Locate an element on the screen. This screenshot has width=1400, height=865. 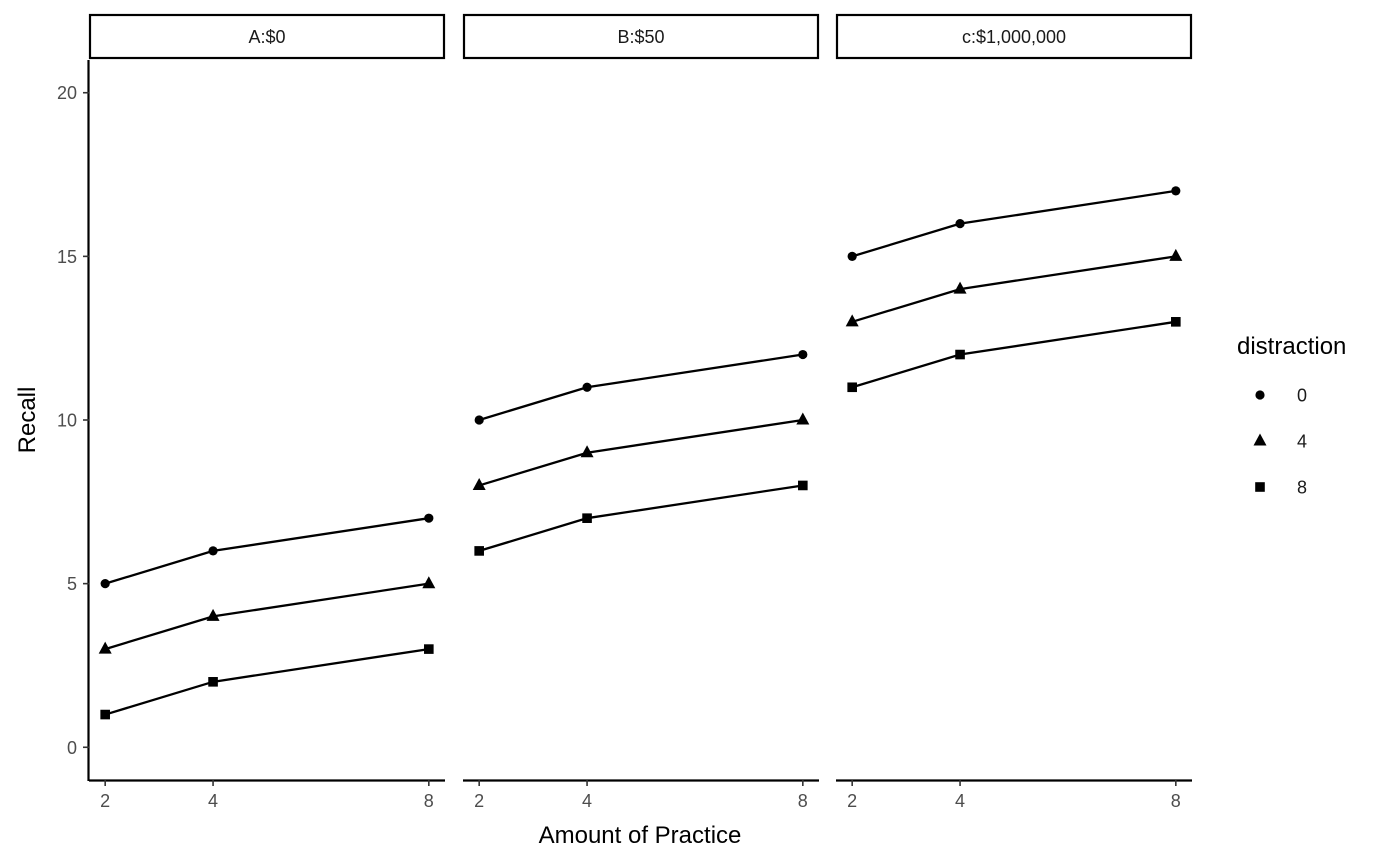
y-tick-label: 15 is located at coordinates (67, 257).